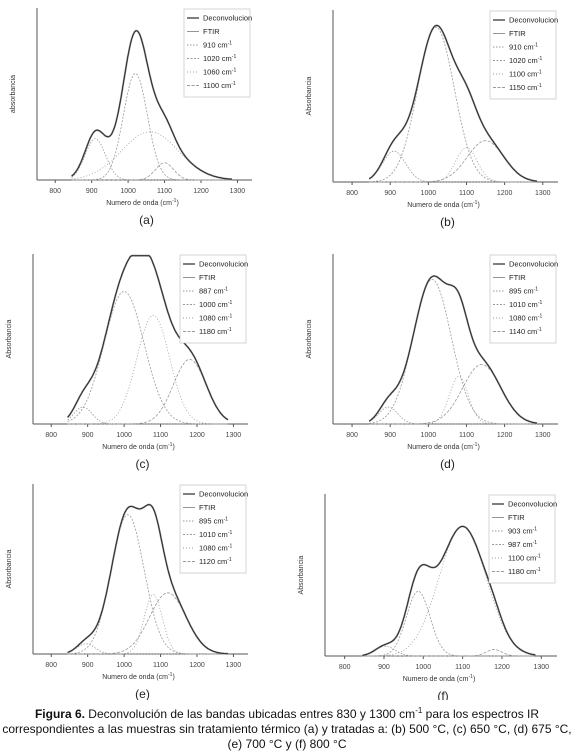 Image resolution: width=574 pixels, height=752 pixels. What do you see at coordinates (217, 58) in the screenshot?
I see `legend-label-text: 1020 cm` at bounding box center [217, 58].